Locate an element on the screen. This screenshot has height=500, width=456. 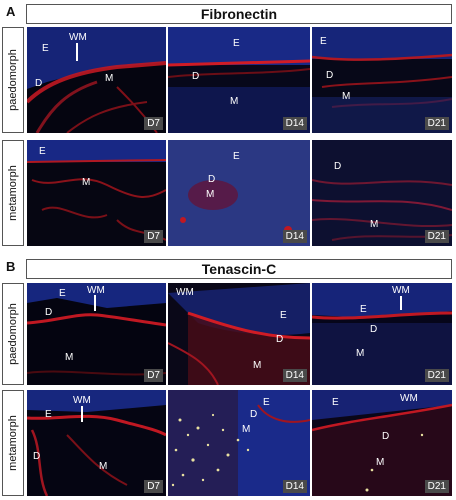
micrograph-a-paedomorph-d21: E D M D21 is located at coordinates (382, 80).